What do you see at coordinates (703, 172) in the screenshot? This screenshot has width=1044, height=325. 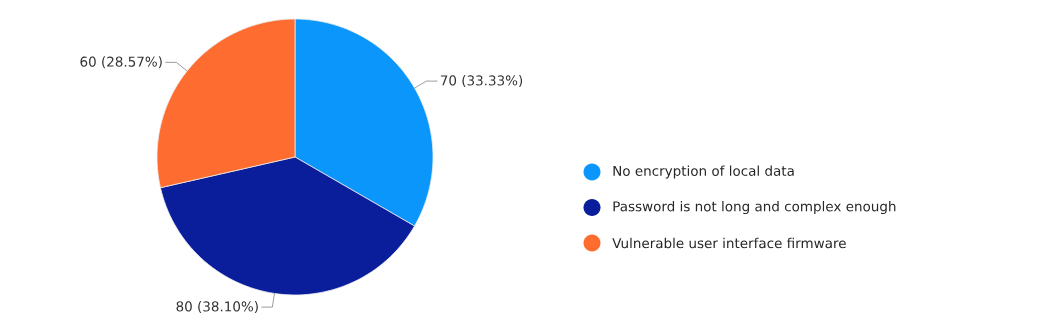 I see `legend-label: No encryption of local data` at bounding box center [703, 172].